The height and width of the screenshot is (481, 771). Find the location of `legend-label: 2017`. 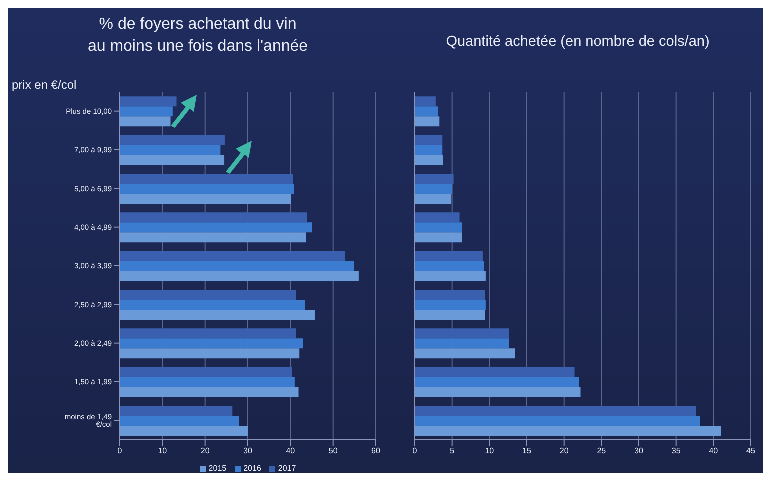

legend-label: 2017 is located at coordinates (286, 468).